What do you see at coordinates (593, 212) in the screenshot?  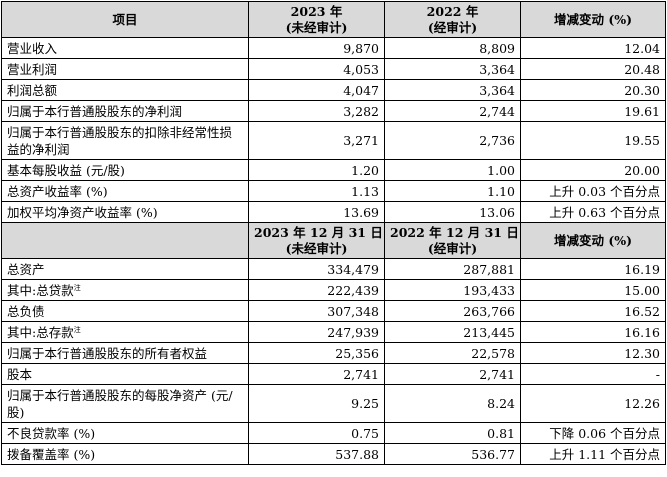 I see `value-change: 上升 0.63 个百分点` at bounding box center [593, 212].